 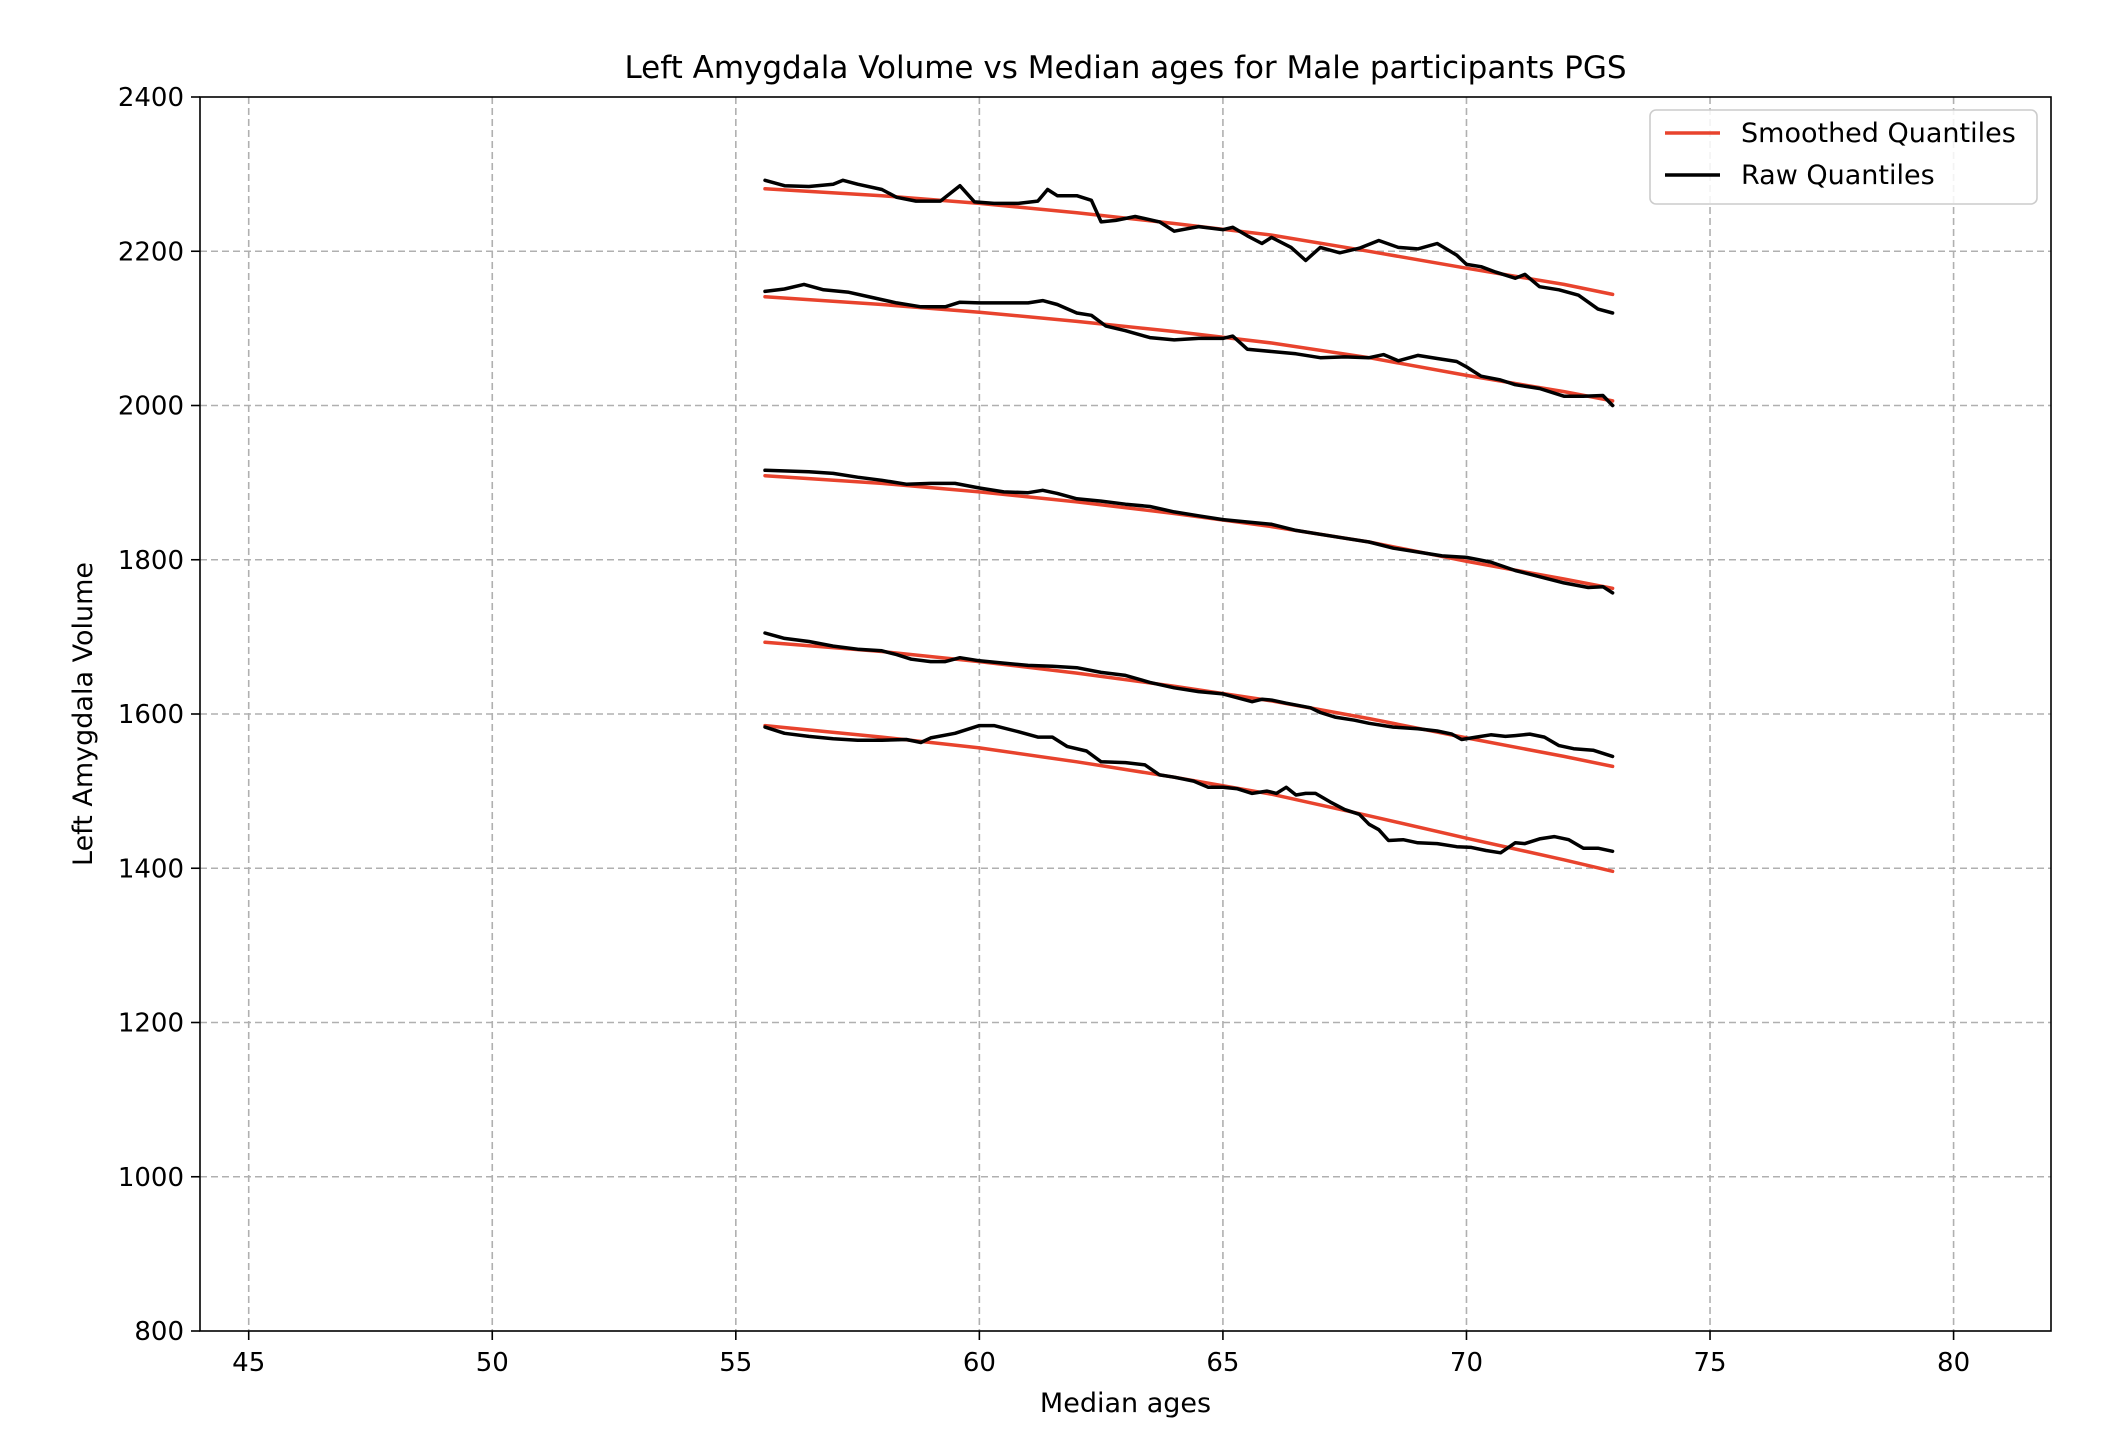 What do you see at coordinates (151, 407) in the screenshot?
I see `y-tick-label: 2000` at bounding box center [151, 407].